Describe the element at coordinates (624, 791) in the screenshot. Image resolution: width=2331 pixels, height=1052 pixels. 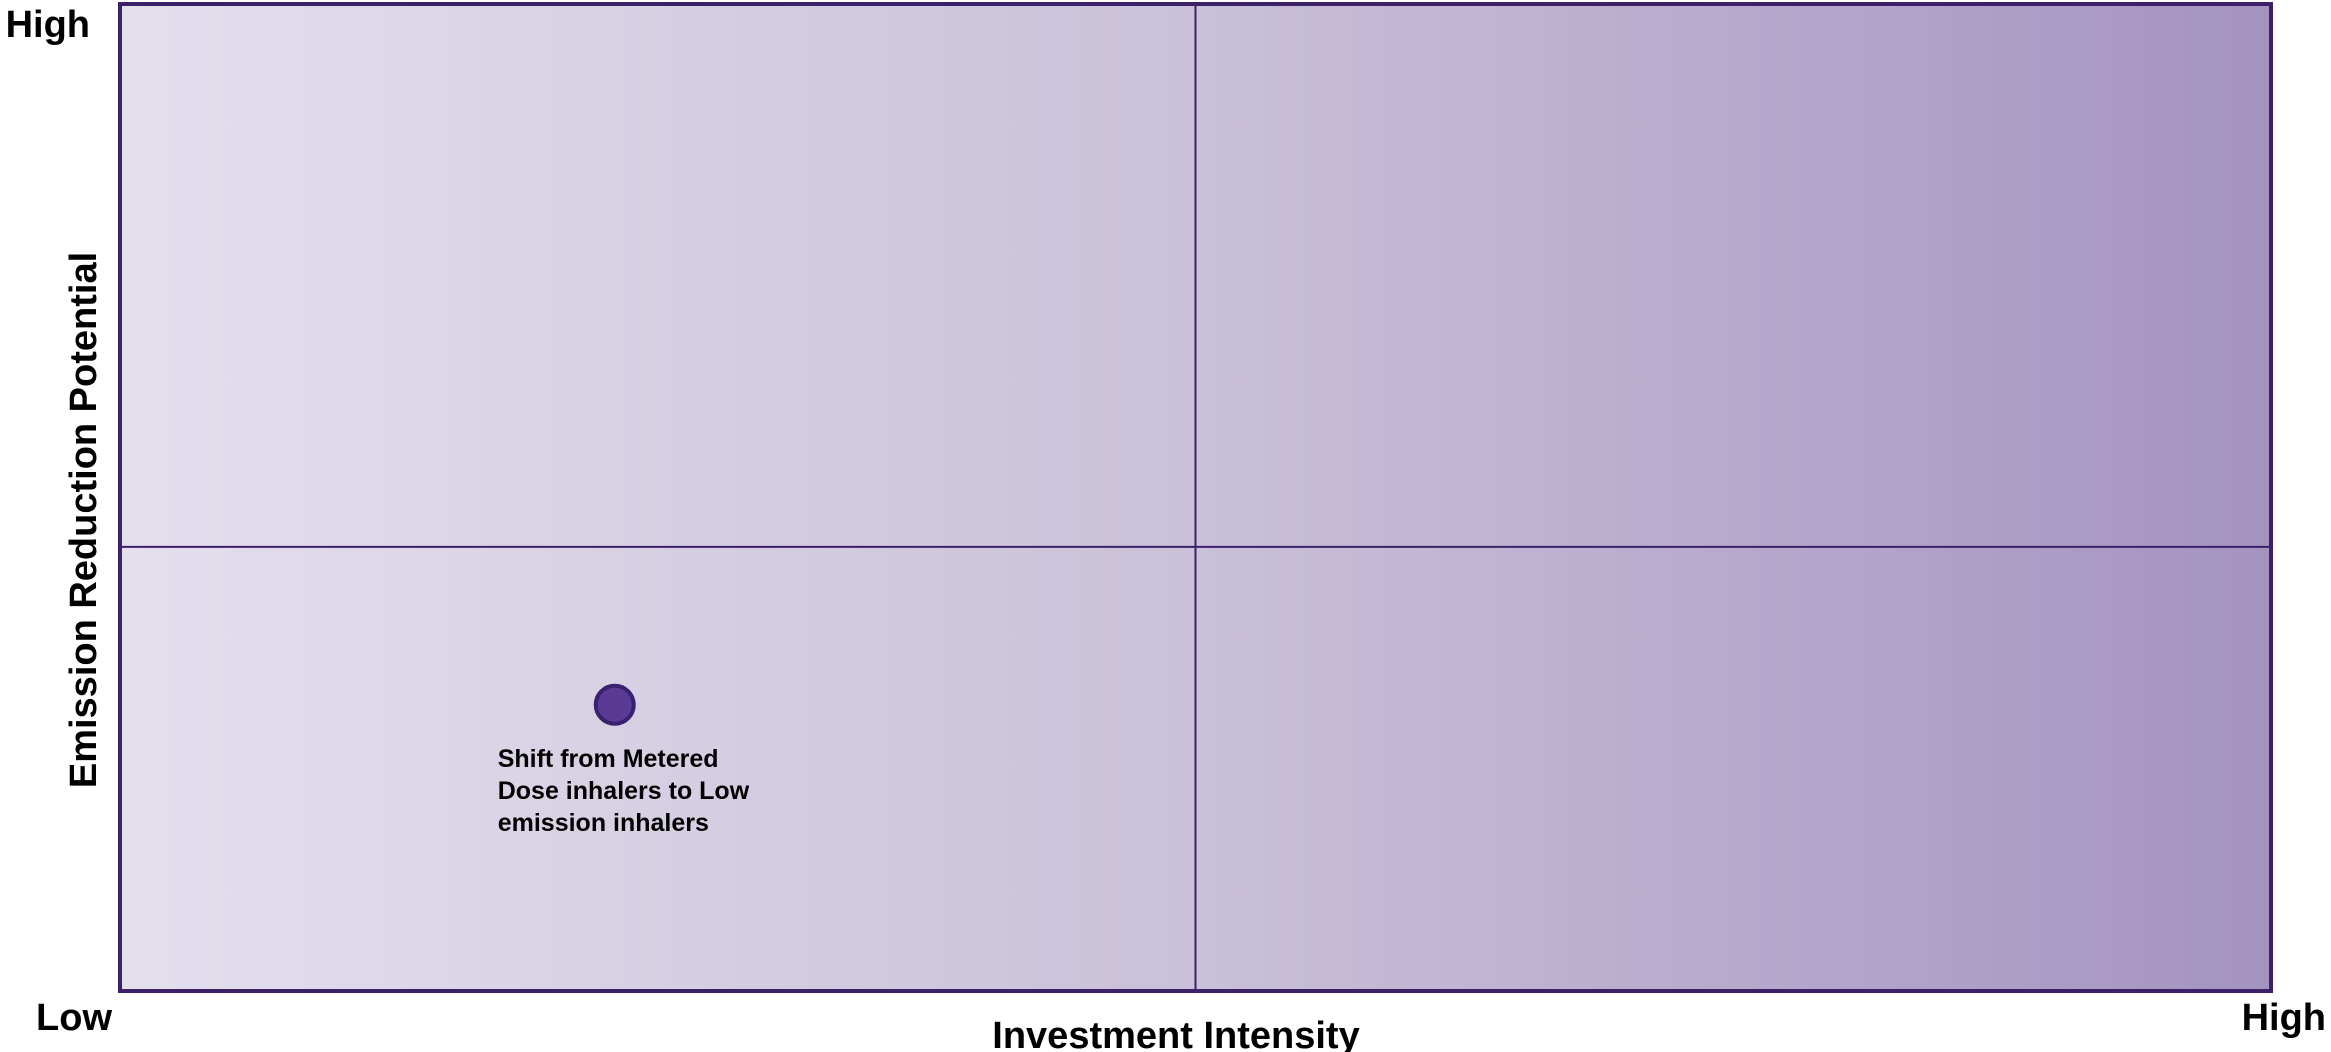
I see `point-label: Dose inhalers to Low` at that location.